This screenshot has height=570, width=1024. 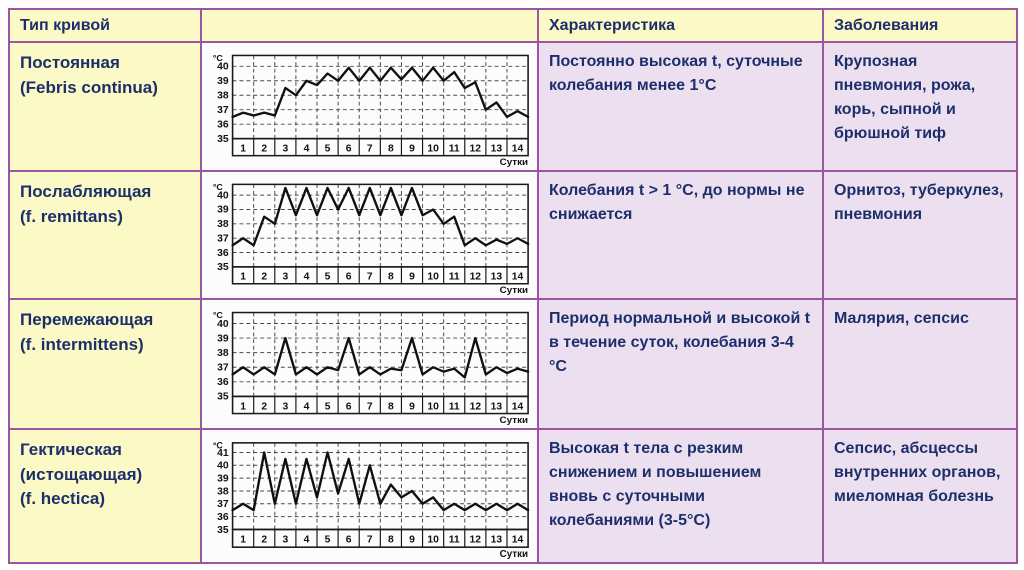 I want to click on curve-chart-cell: °C 41 40 39 38 37 36 35 1 2 3 4 5 6 7 8 9 10 11 12 13 14 Сутки, so click(x=369, y=496).